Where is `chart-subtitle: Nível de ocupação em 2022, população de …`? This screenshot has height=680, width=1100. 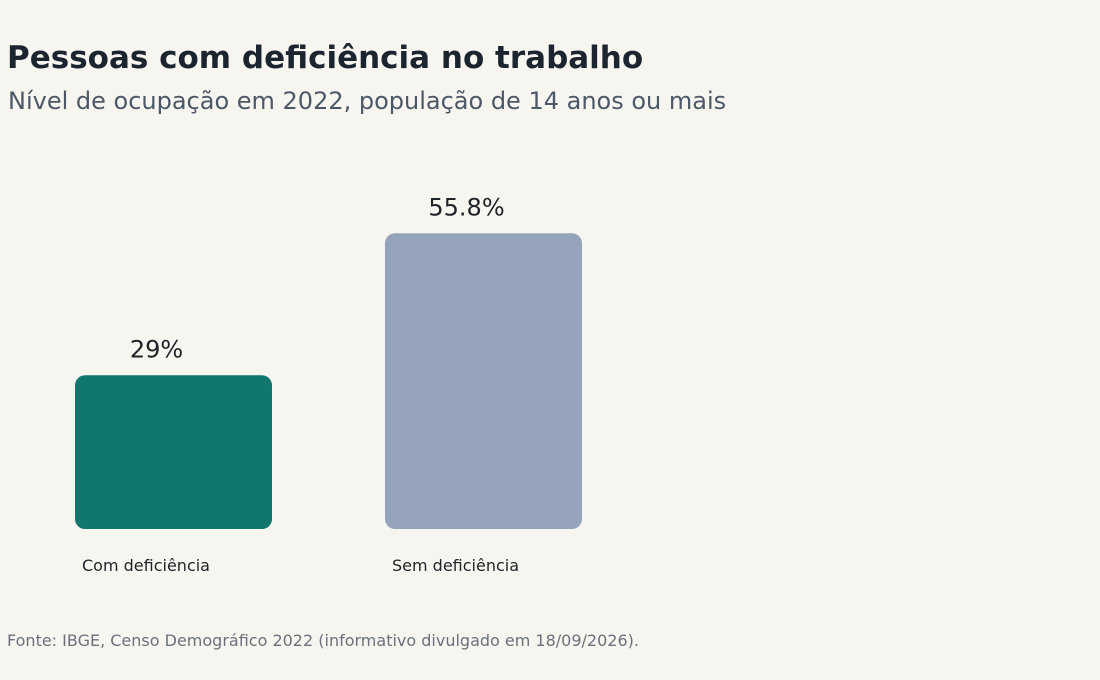 chart-subtitle: Nível de ocupação em 2022, população de … is located at coordinates (367, 101).